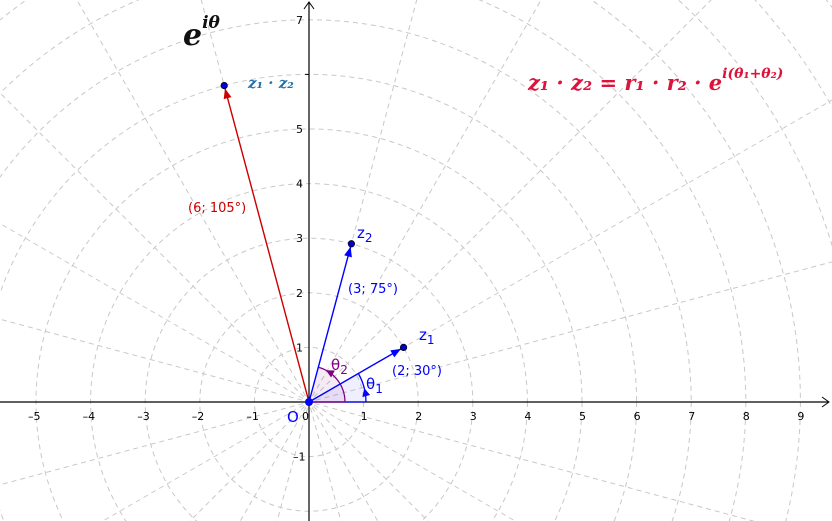  I want to click on title-e-i-theta: eiθ, so click(201, 33).